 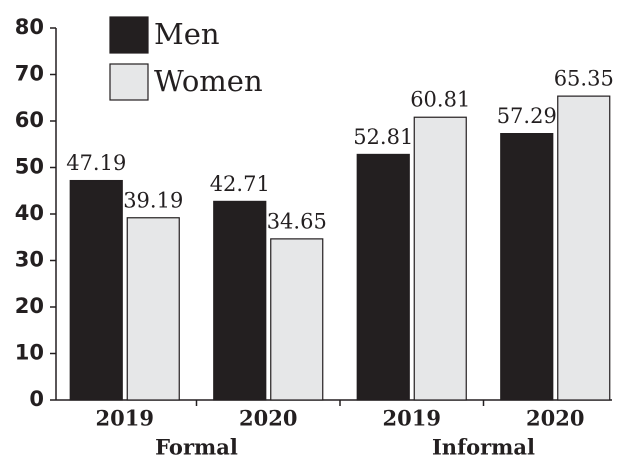 What do you see at coordinates (187, 34) in the screenshot?
I see `legend-label: Men` at bounding box center [187, 34].